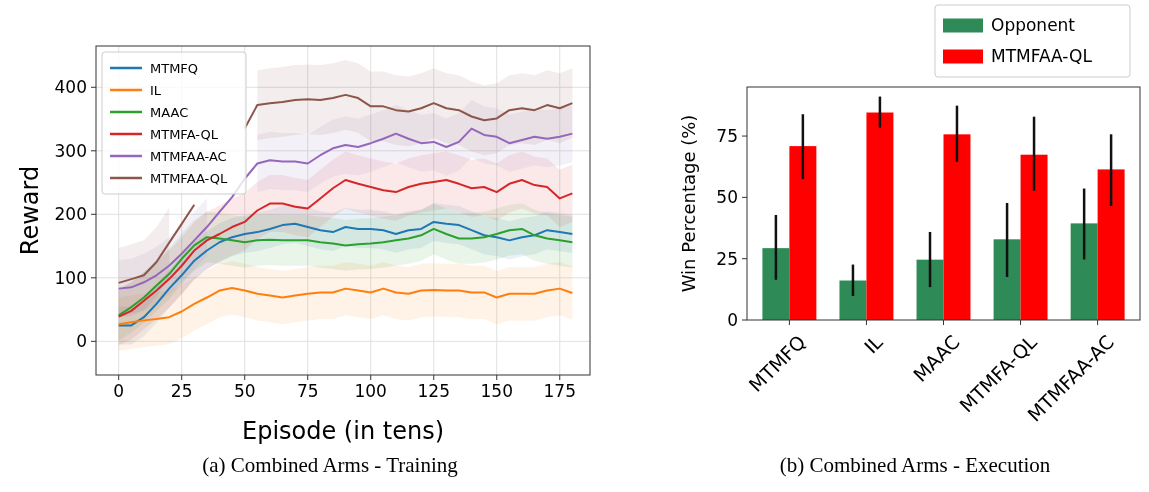 This screenshot has width=1149, height=492. Describe the element at coordinates (70, 87) in the screenshot. I see `y-tick-label: 400` at that location.